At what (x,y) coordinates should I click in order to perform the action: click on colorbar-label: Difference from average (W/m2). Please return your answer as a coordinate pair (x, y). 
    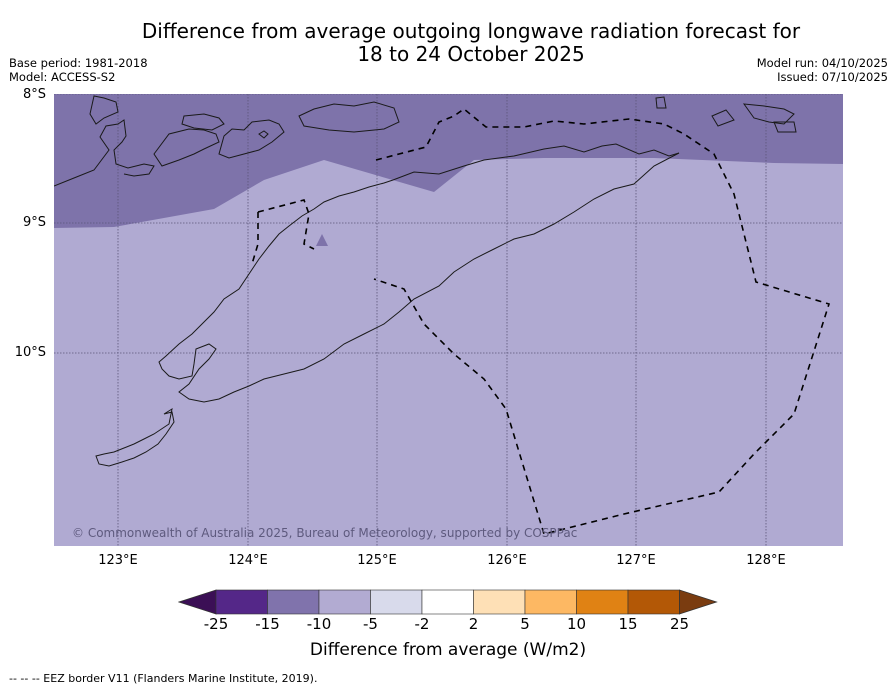
    Looking at the image, I should click on (448, 650).